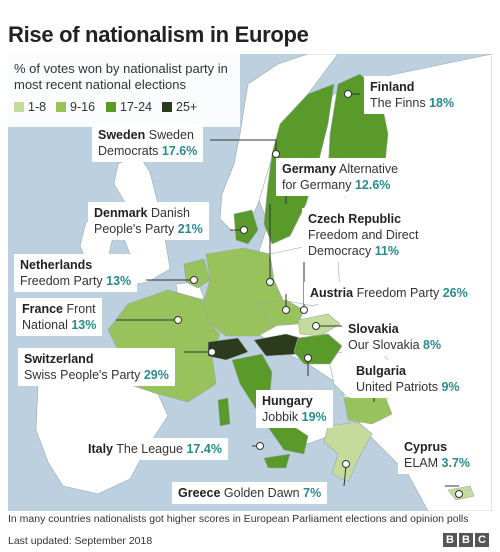  Describe the element at coordinates (455, 293) in the screenshot. I see `percent-austria: 26%` at that location.